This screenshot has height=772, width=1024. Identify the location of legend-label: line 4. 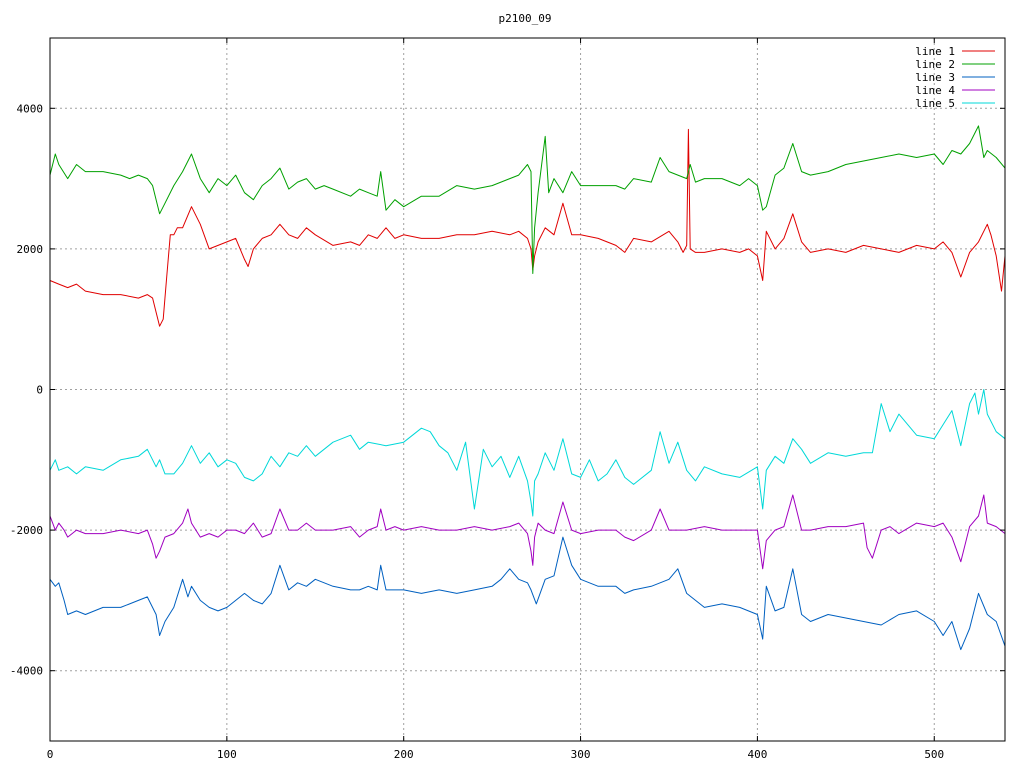
(935, 90).